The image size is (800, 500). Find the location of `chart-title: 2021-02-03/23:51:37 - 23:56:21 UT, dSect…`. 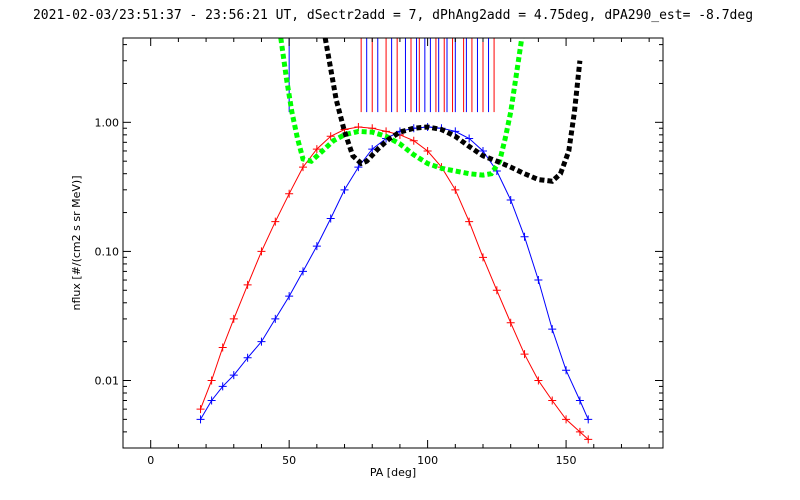

chart-title: 2021-02-03/23:51:37 - 23:56:21 UT, dSect… is located at coordinates (393, 15).